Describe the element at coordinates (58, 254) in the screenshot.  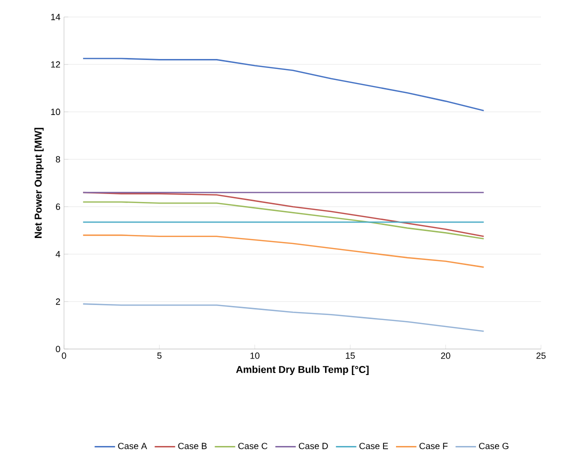
I see `y-tick-label: 4` at that location.